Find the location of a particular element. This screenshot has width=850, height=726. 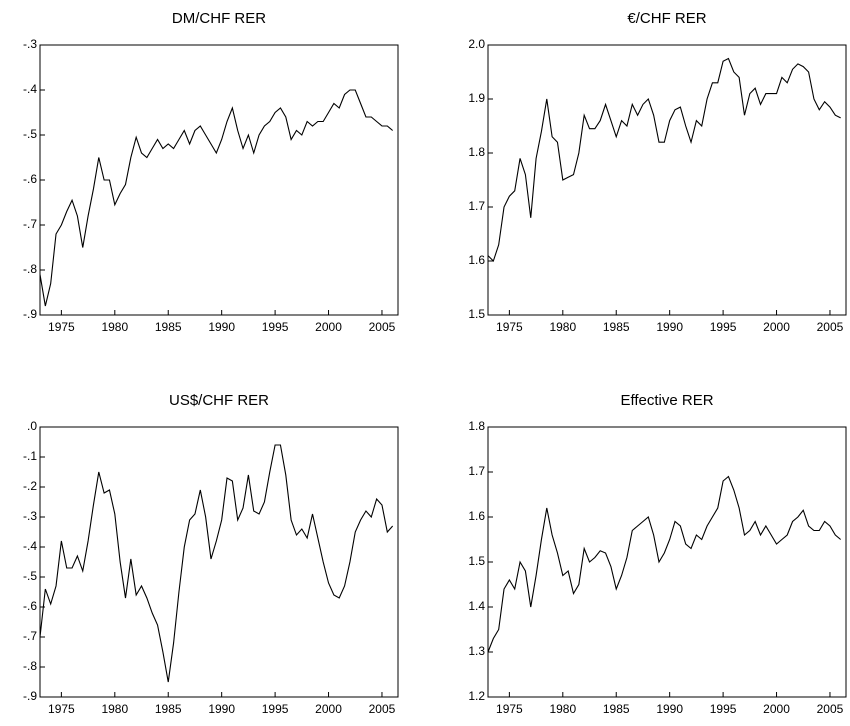

y-tick-label: 1.2 is located at coordinates (476, 696).